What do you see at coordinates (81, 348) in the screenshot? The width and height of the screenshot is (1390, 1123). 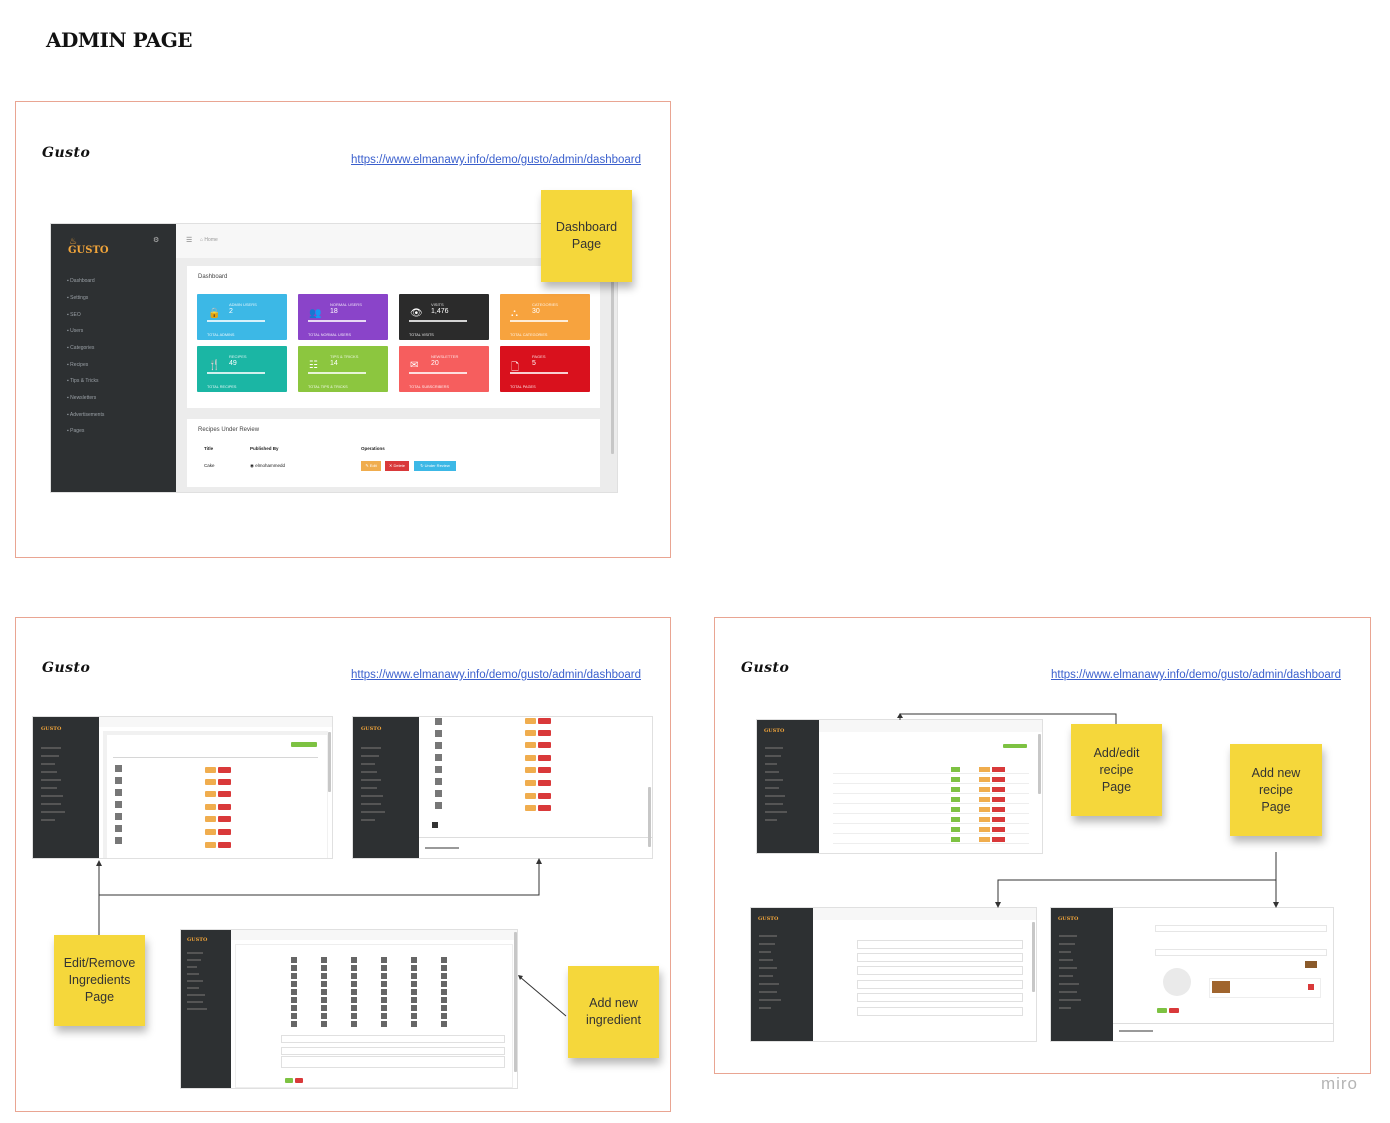 I see `sidebar-item-categories: ▪ Categories` at bounding box center [81, 348].